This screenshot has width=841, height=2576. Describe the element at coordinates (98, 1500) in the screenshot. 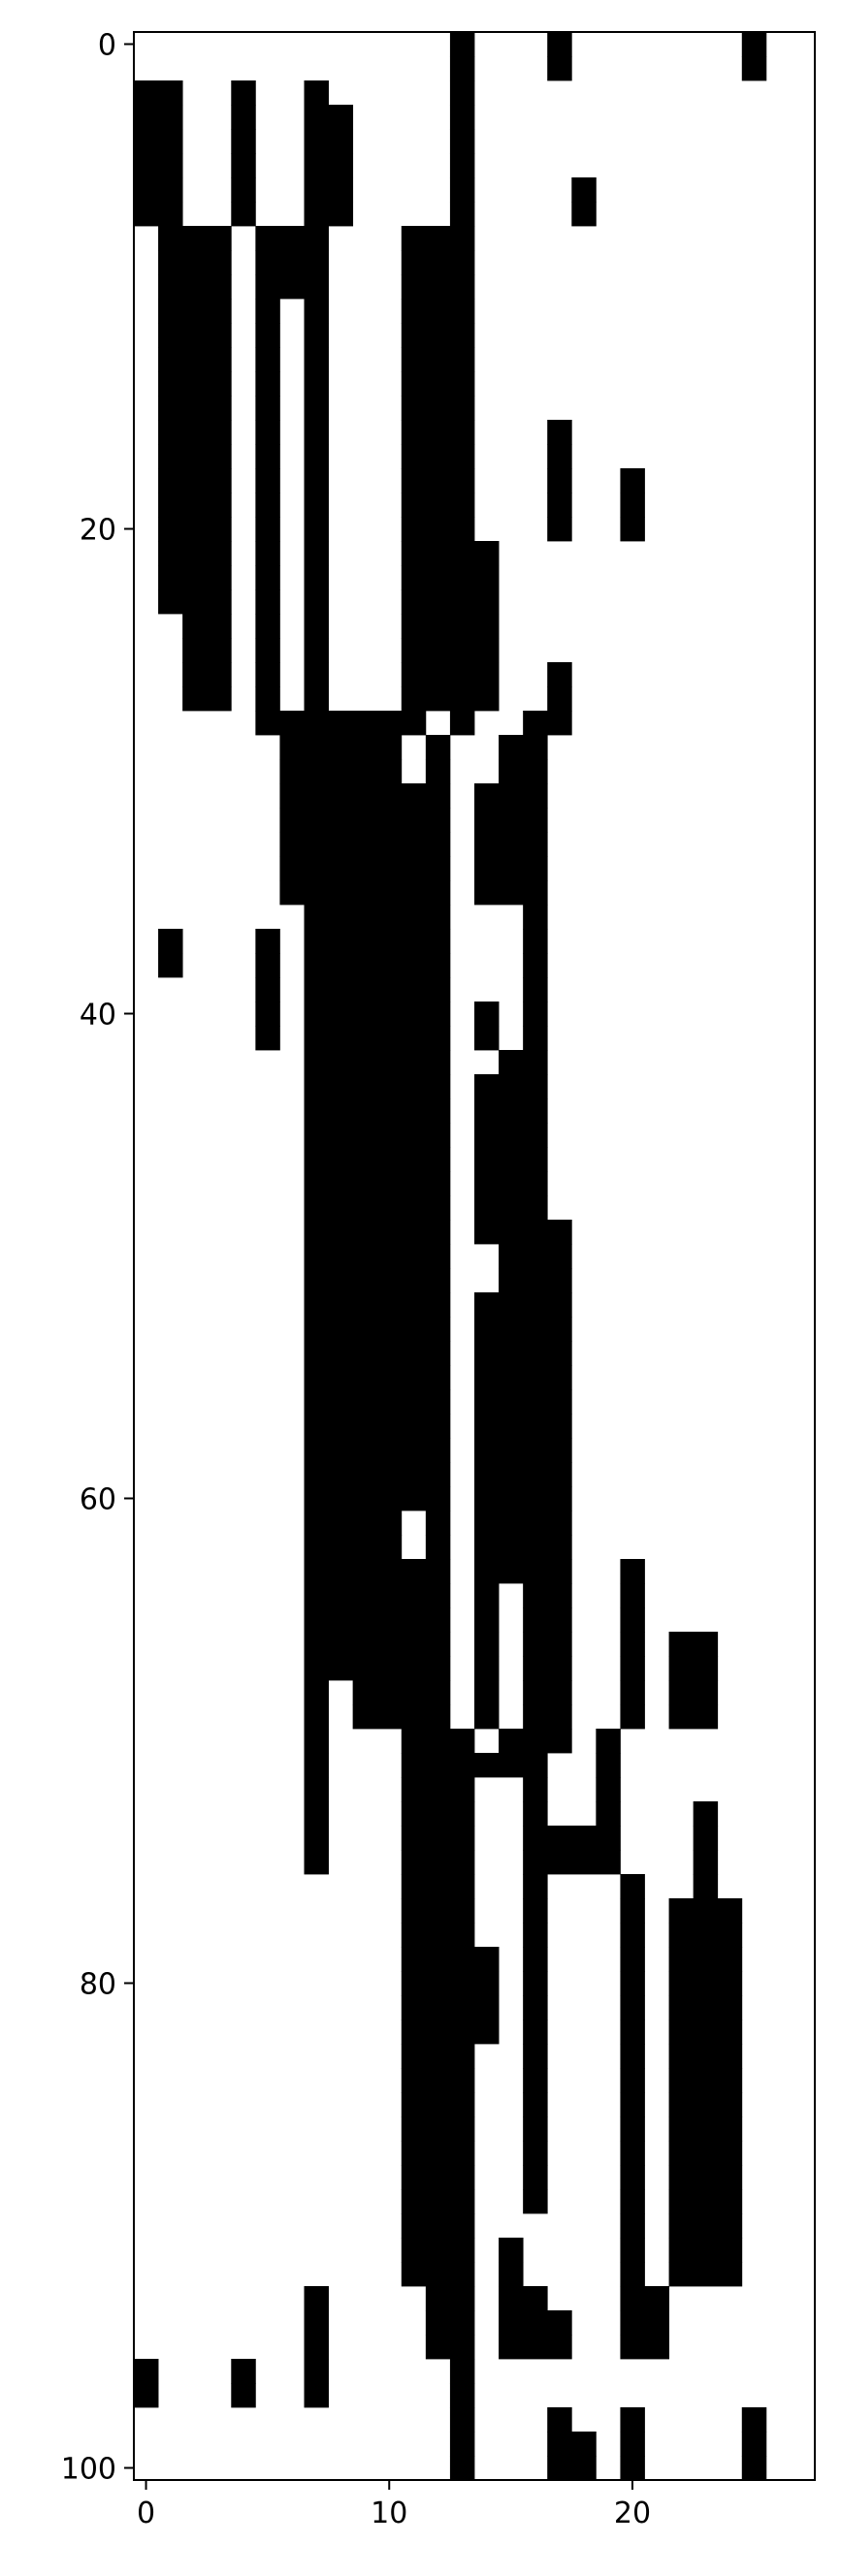

I see `y-tick-label: 60` at that location.